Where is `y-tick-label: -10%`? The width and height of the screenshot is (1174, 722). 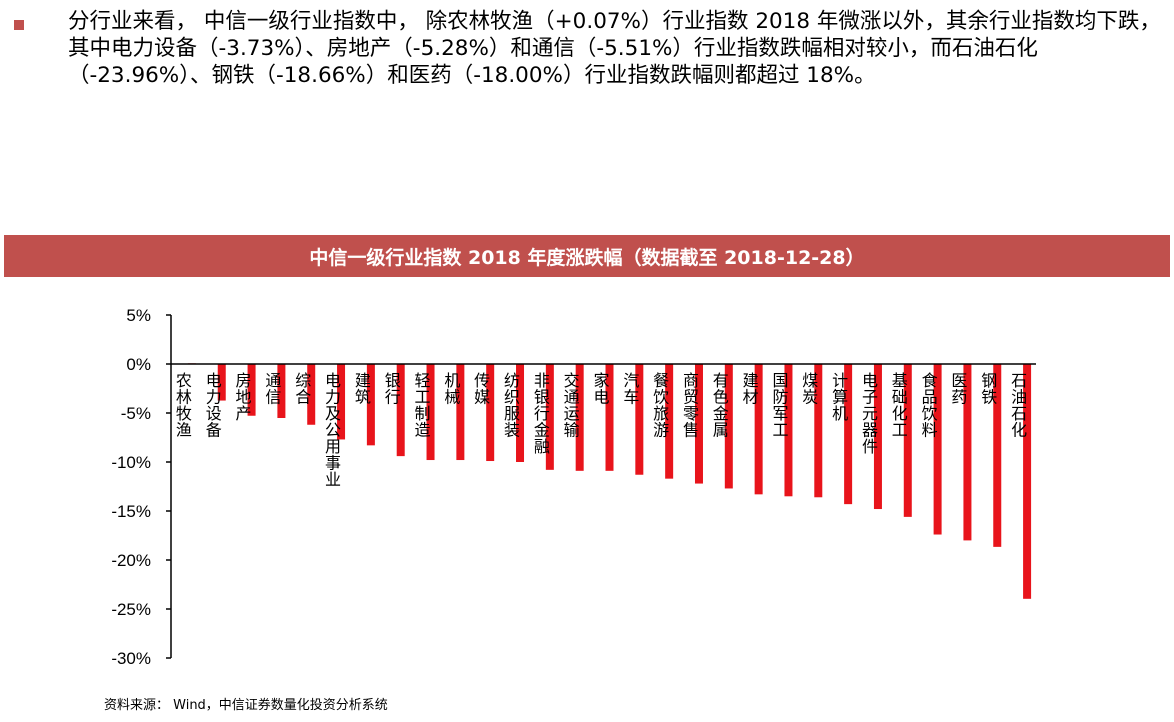
y-tick-label: -10% is located at coordinates (131, 462).